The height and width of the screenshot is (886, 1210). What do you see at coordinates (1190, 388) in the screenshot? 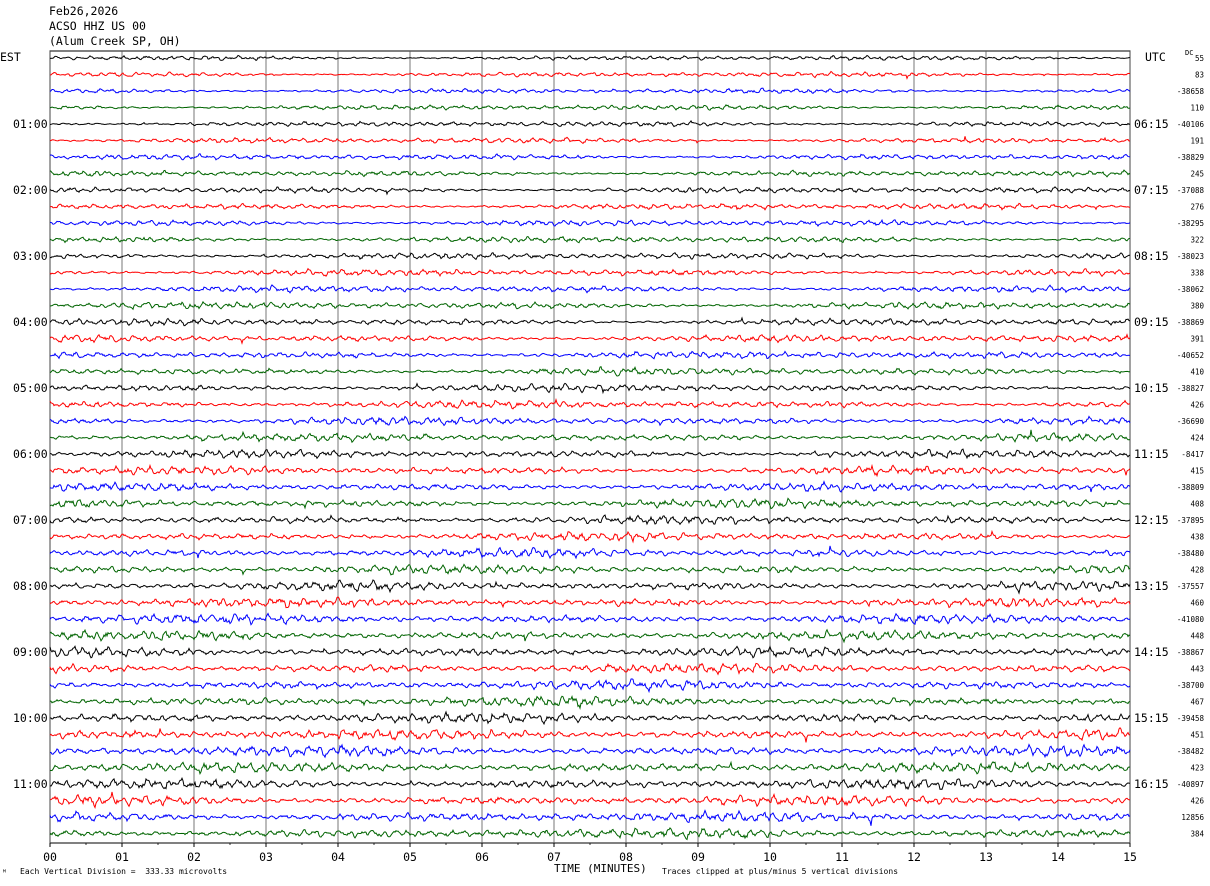
I see `dc-offset-label: -38827` at bounding box center [1190, 388].